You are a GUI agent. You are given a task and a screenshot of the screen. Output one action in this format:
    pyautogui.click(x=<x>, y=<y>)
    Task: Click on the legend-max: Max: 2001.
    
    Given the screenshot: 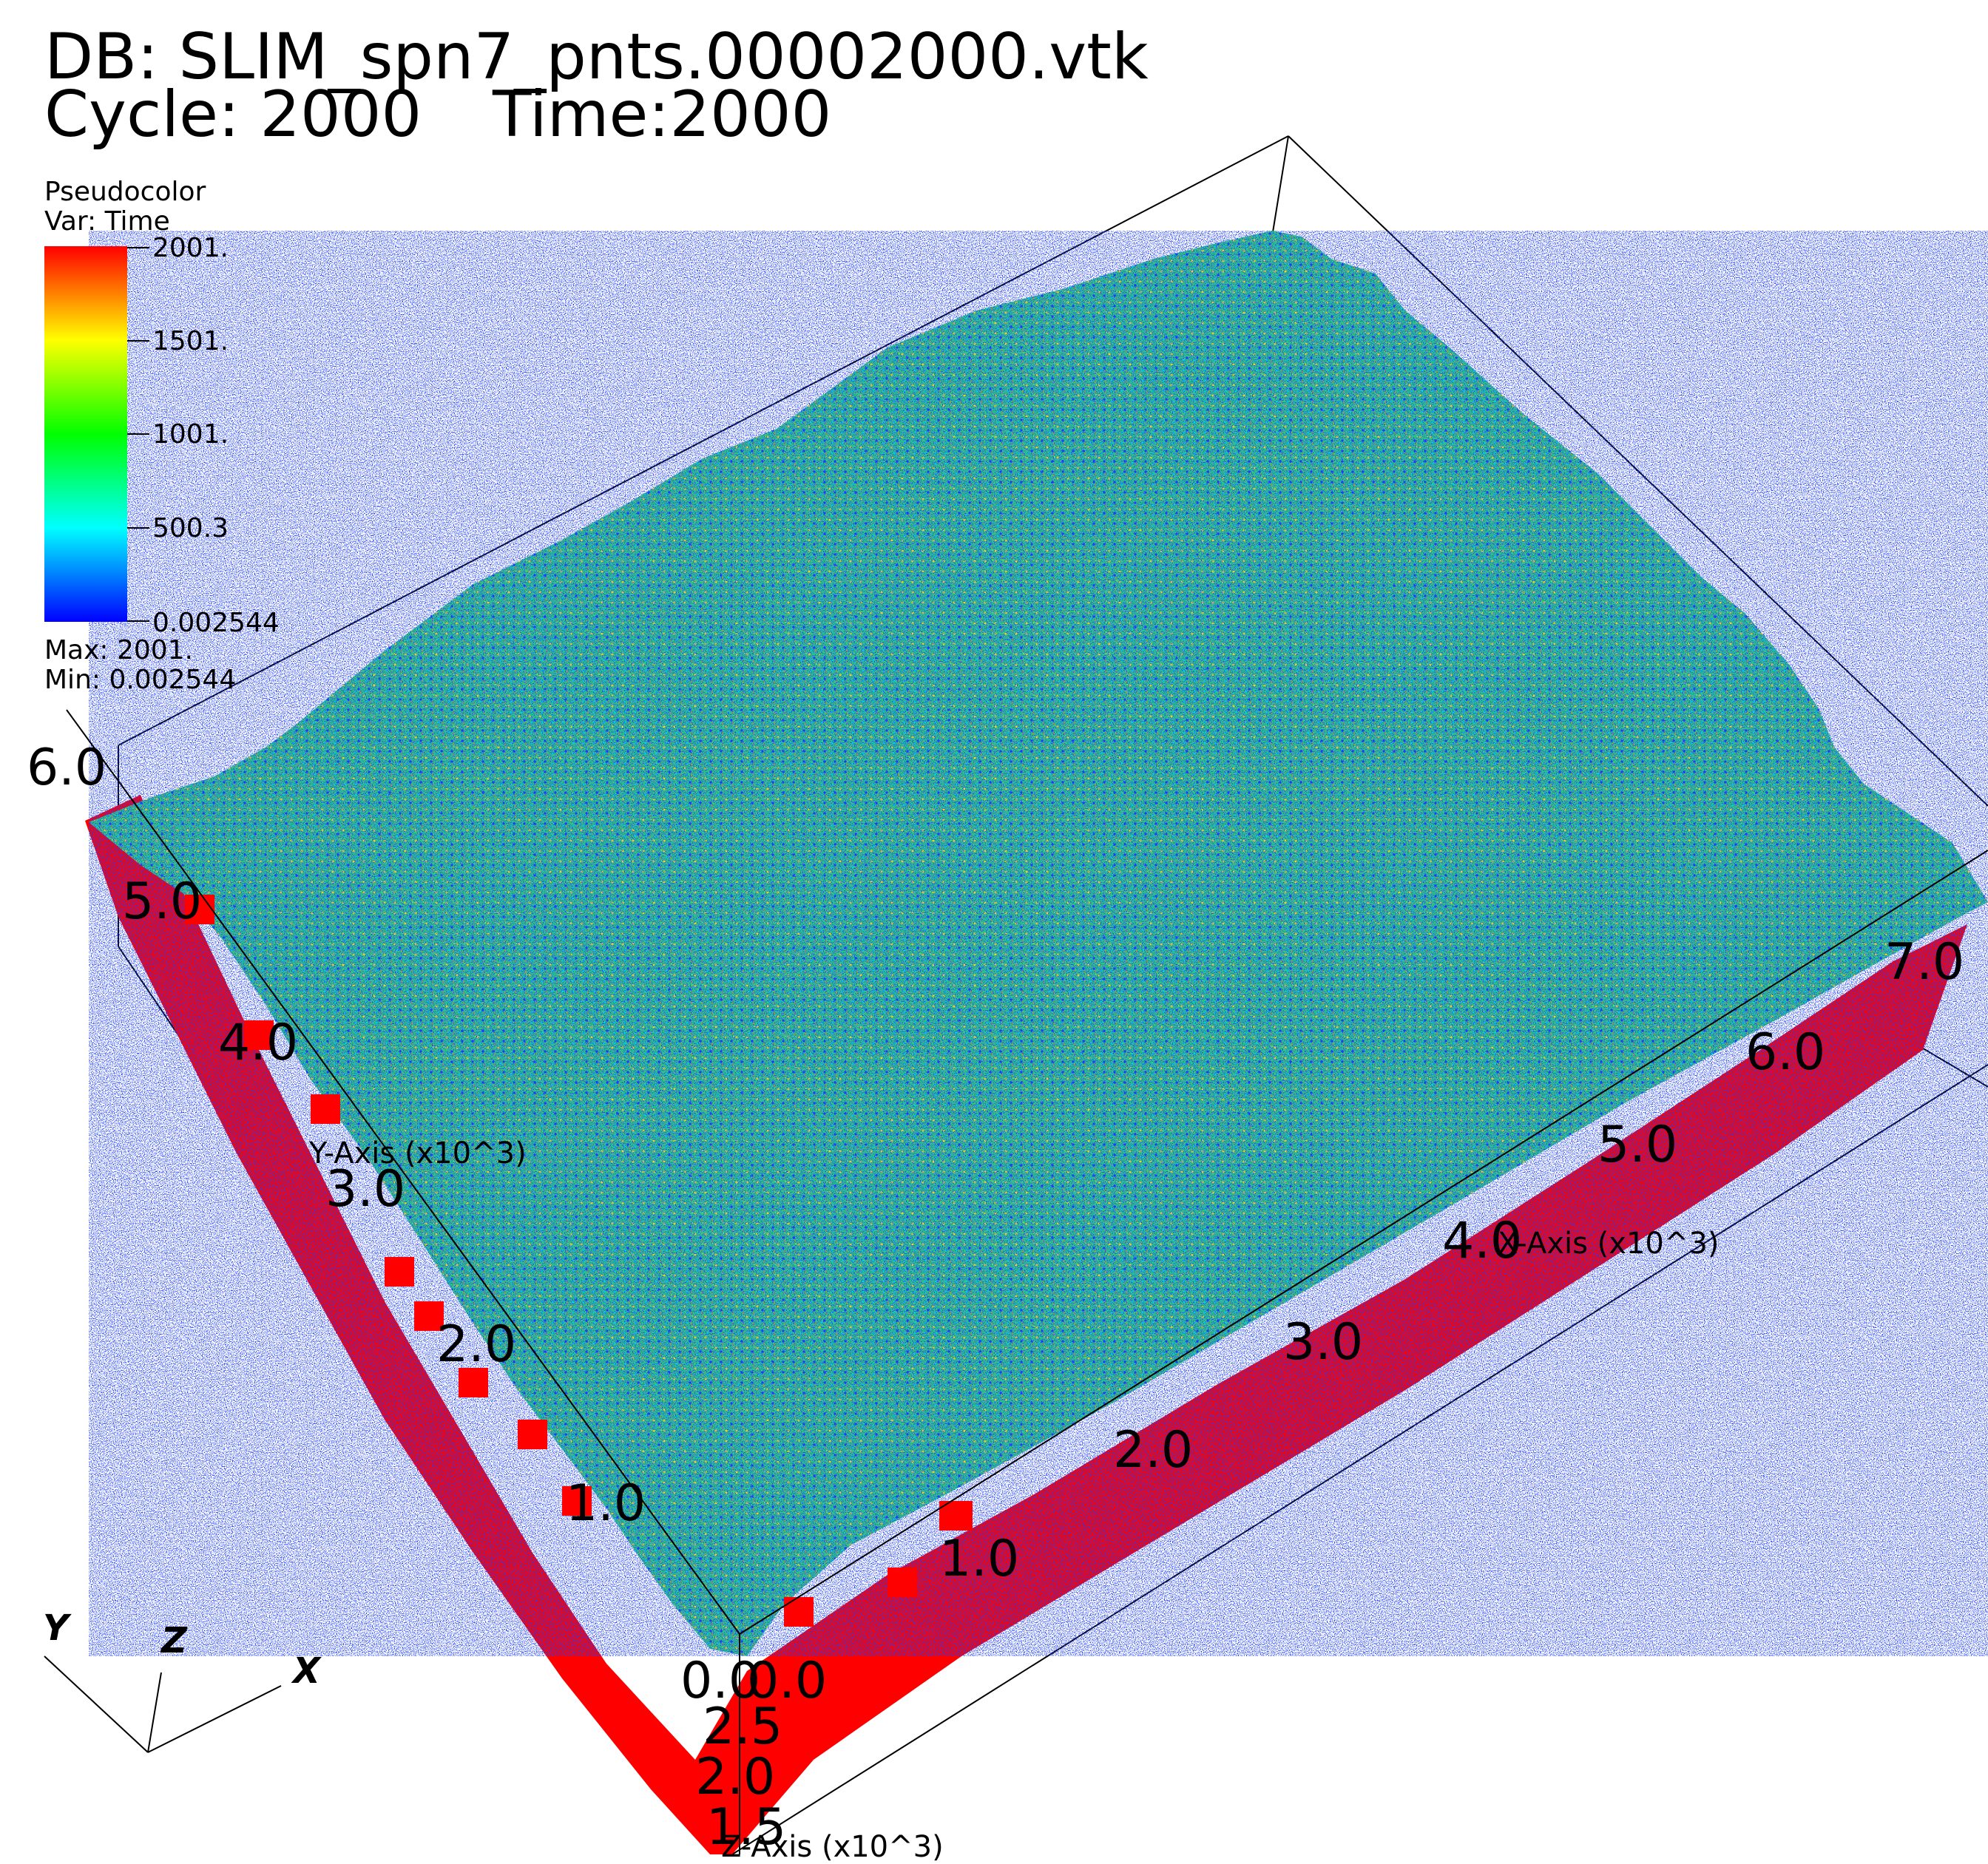 What is the action you would take?
    pyautogui.click(x=119, y=650)
    